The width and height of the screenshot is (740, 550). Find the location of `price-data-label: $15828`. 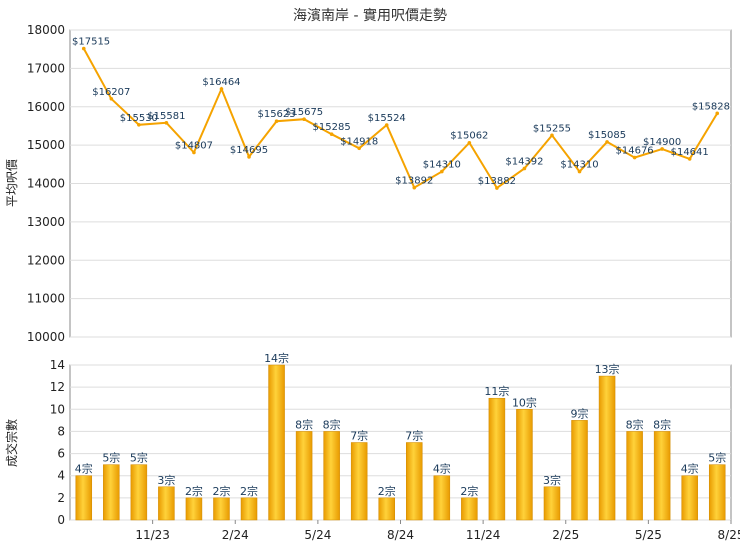

price-data-label: $15828 is located at coordinates (711, 106).